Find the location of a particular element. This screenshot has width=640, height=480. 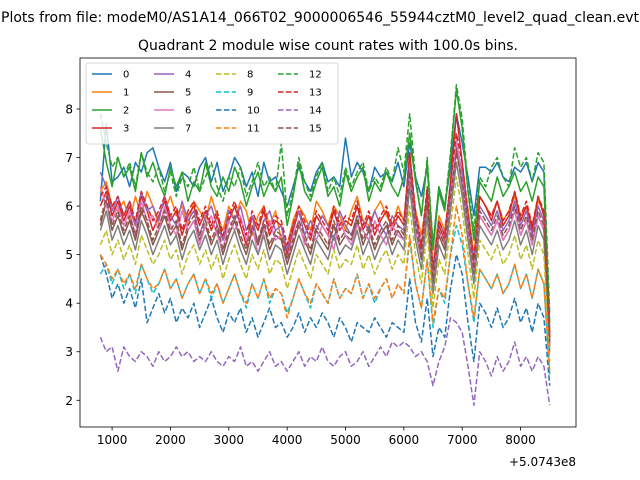

x-tick-label: 4000 is located at coordinates (287, 440).